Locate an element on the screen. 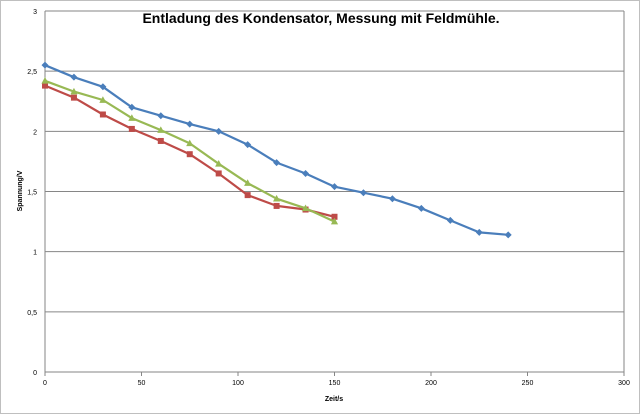  y-axis-title: Spannung/V is located at coordinates (20, 190).